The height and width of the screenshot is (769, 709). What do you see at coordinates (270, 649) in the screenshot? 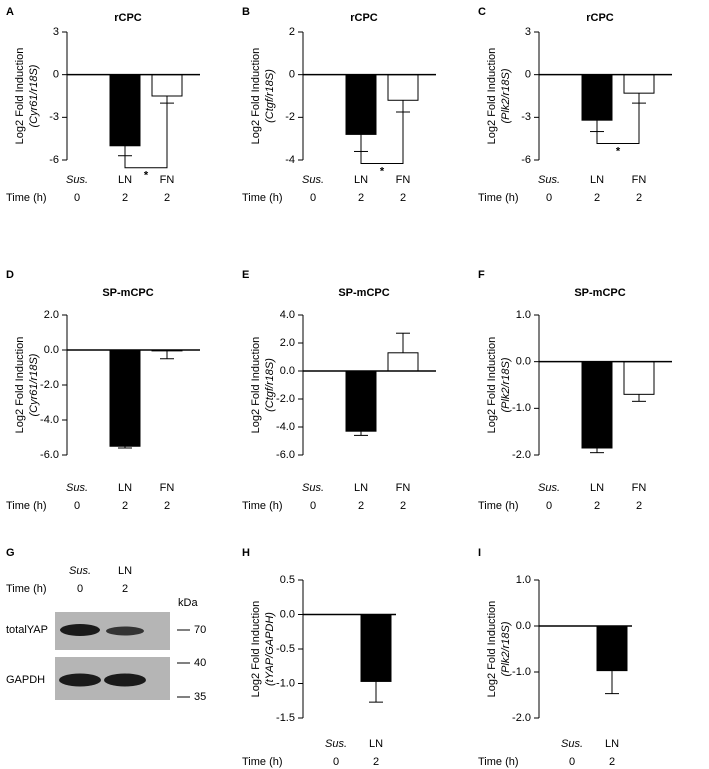
I see `y-axis-label: (tYAP/GAPDH)` at bounding box center [270, 649].